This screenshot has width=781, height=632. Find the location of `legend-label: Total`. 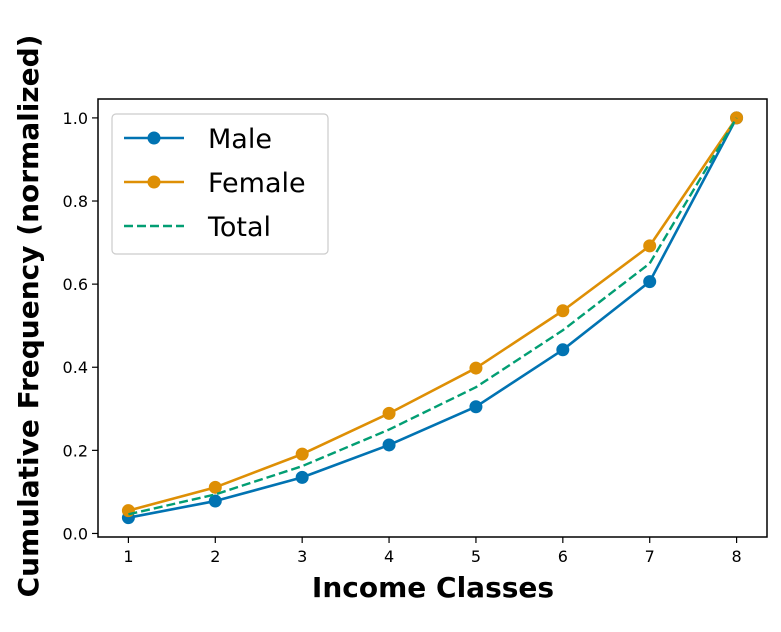

legend-label: Total is located at coordinates (239, 227).